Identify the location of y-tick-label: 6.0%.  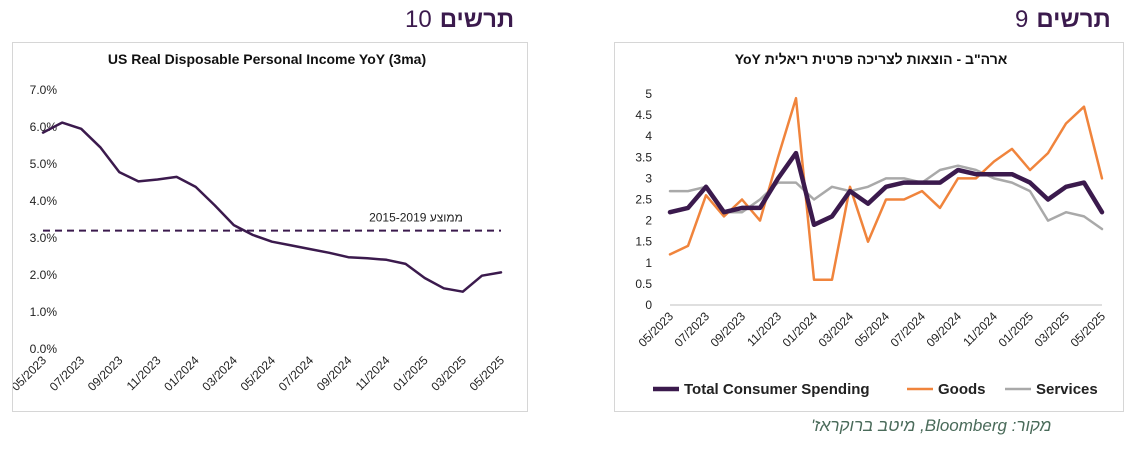
(44, 127).